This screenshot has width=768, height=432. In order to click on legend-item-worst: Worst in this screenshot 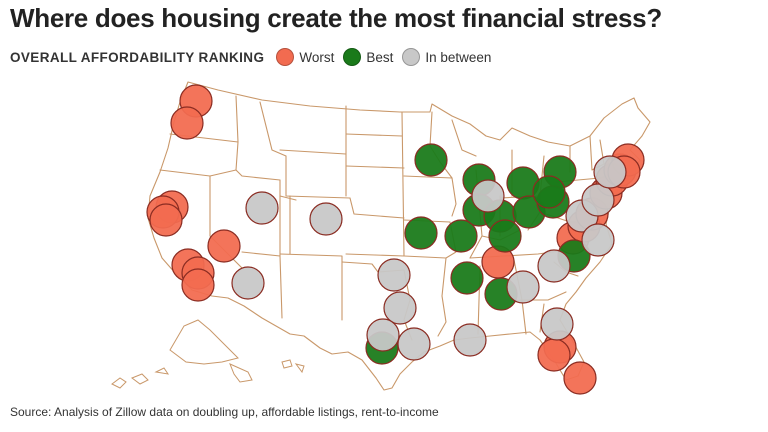, I will do `click(305, 57)`.